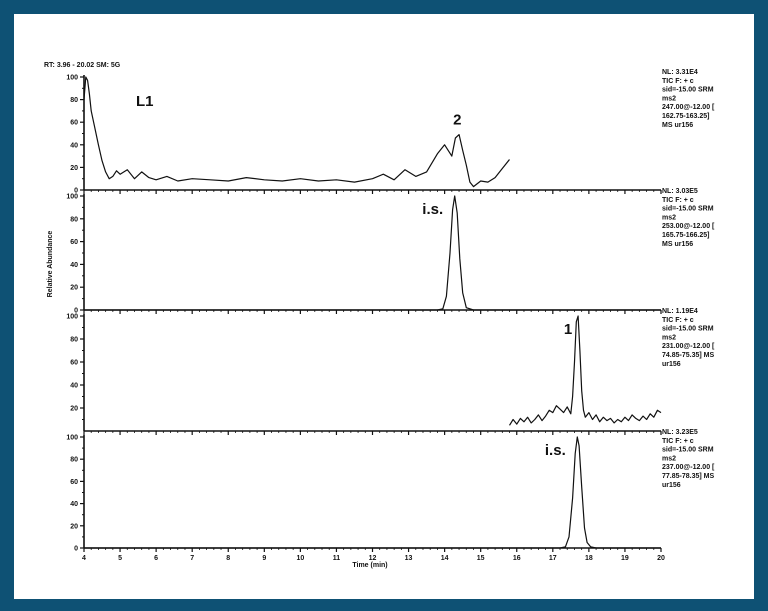  Describe the element at coordinates (481, 558) in the screenshot. I see `x-tick-label: 15` at that location.